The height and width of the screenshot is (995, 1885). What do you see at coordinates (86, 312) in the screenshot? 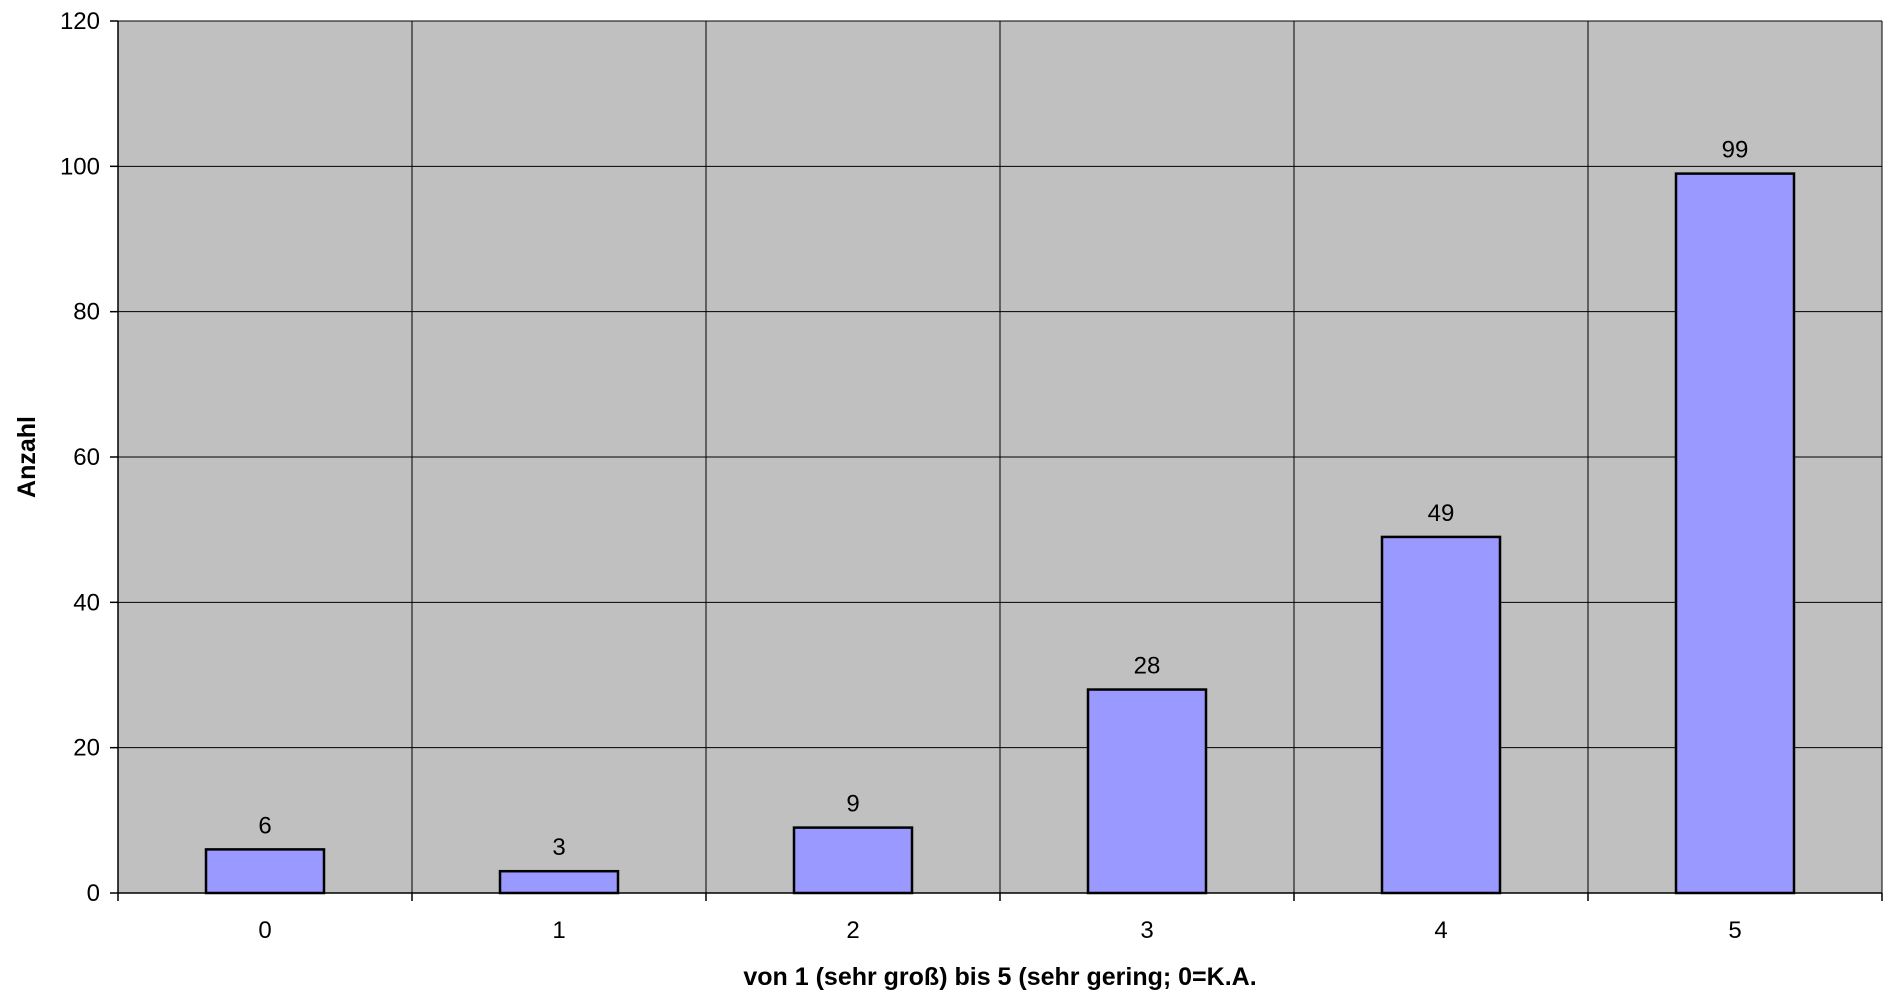
I see `y-tick-label: 80` at bounding box center [86, 312].